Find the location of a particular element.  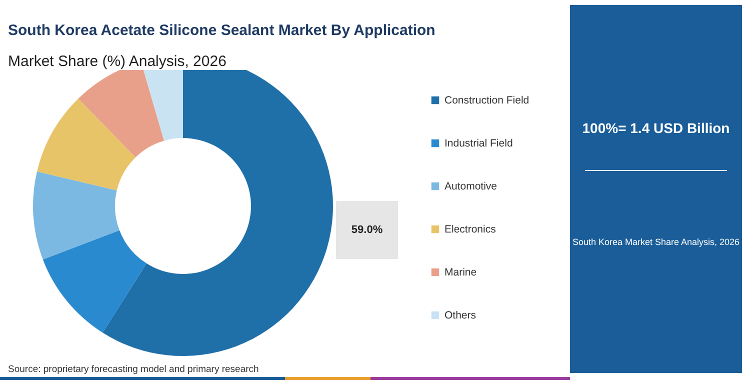

legend-label: Marine is located at coordinates (460, 272).